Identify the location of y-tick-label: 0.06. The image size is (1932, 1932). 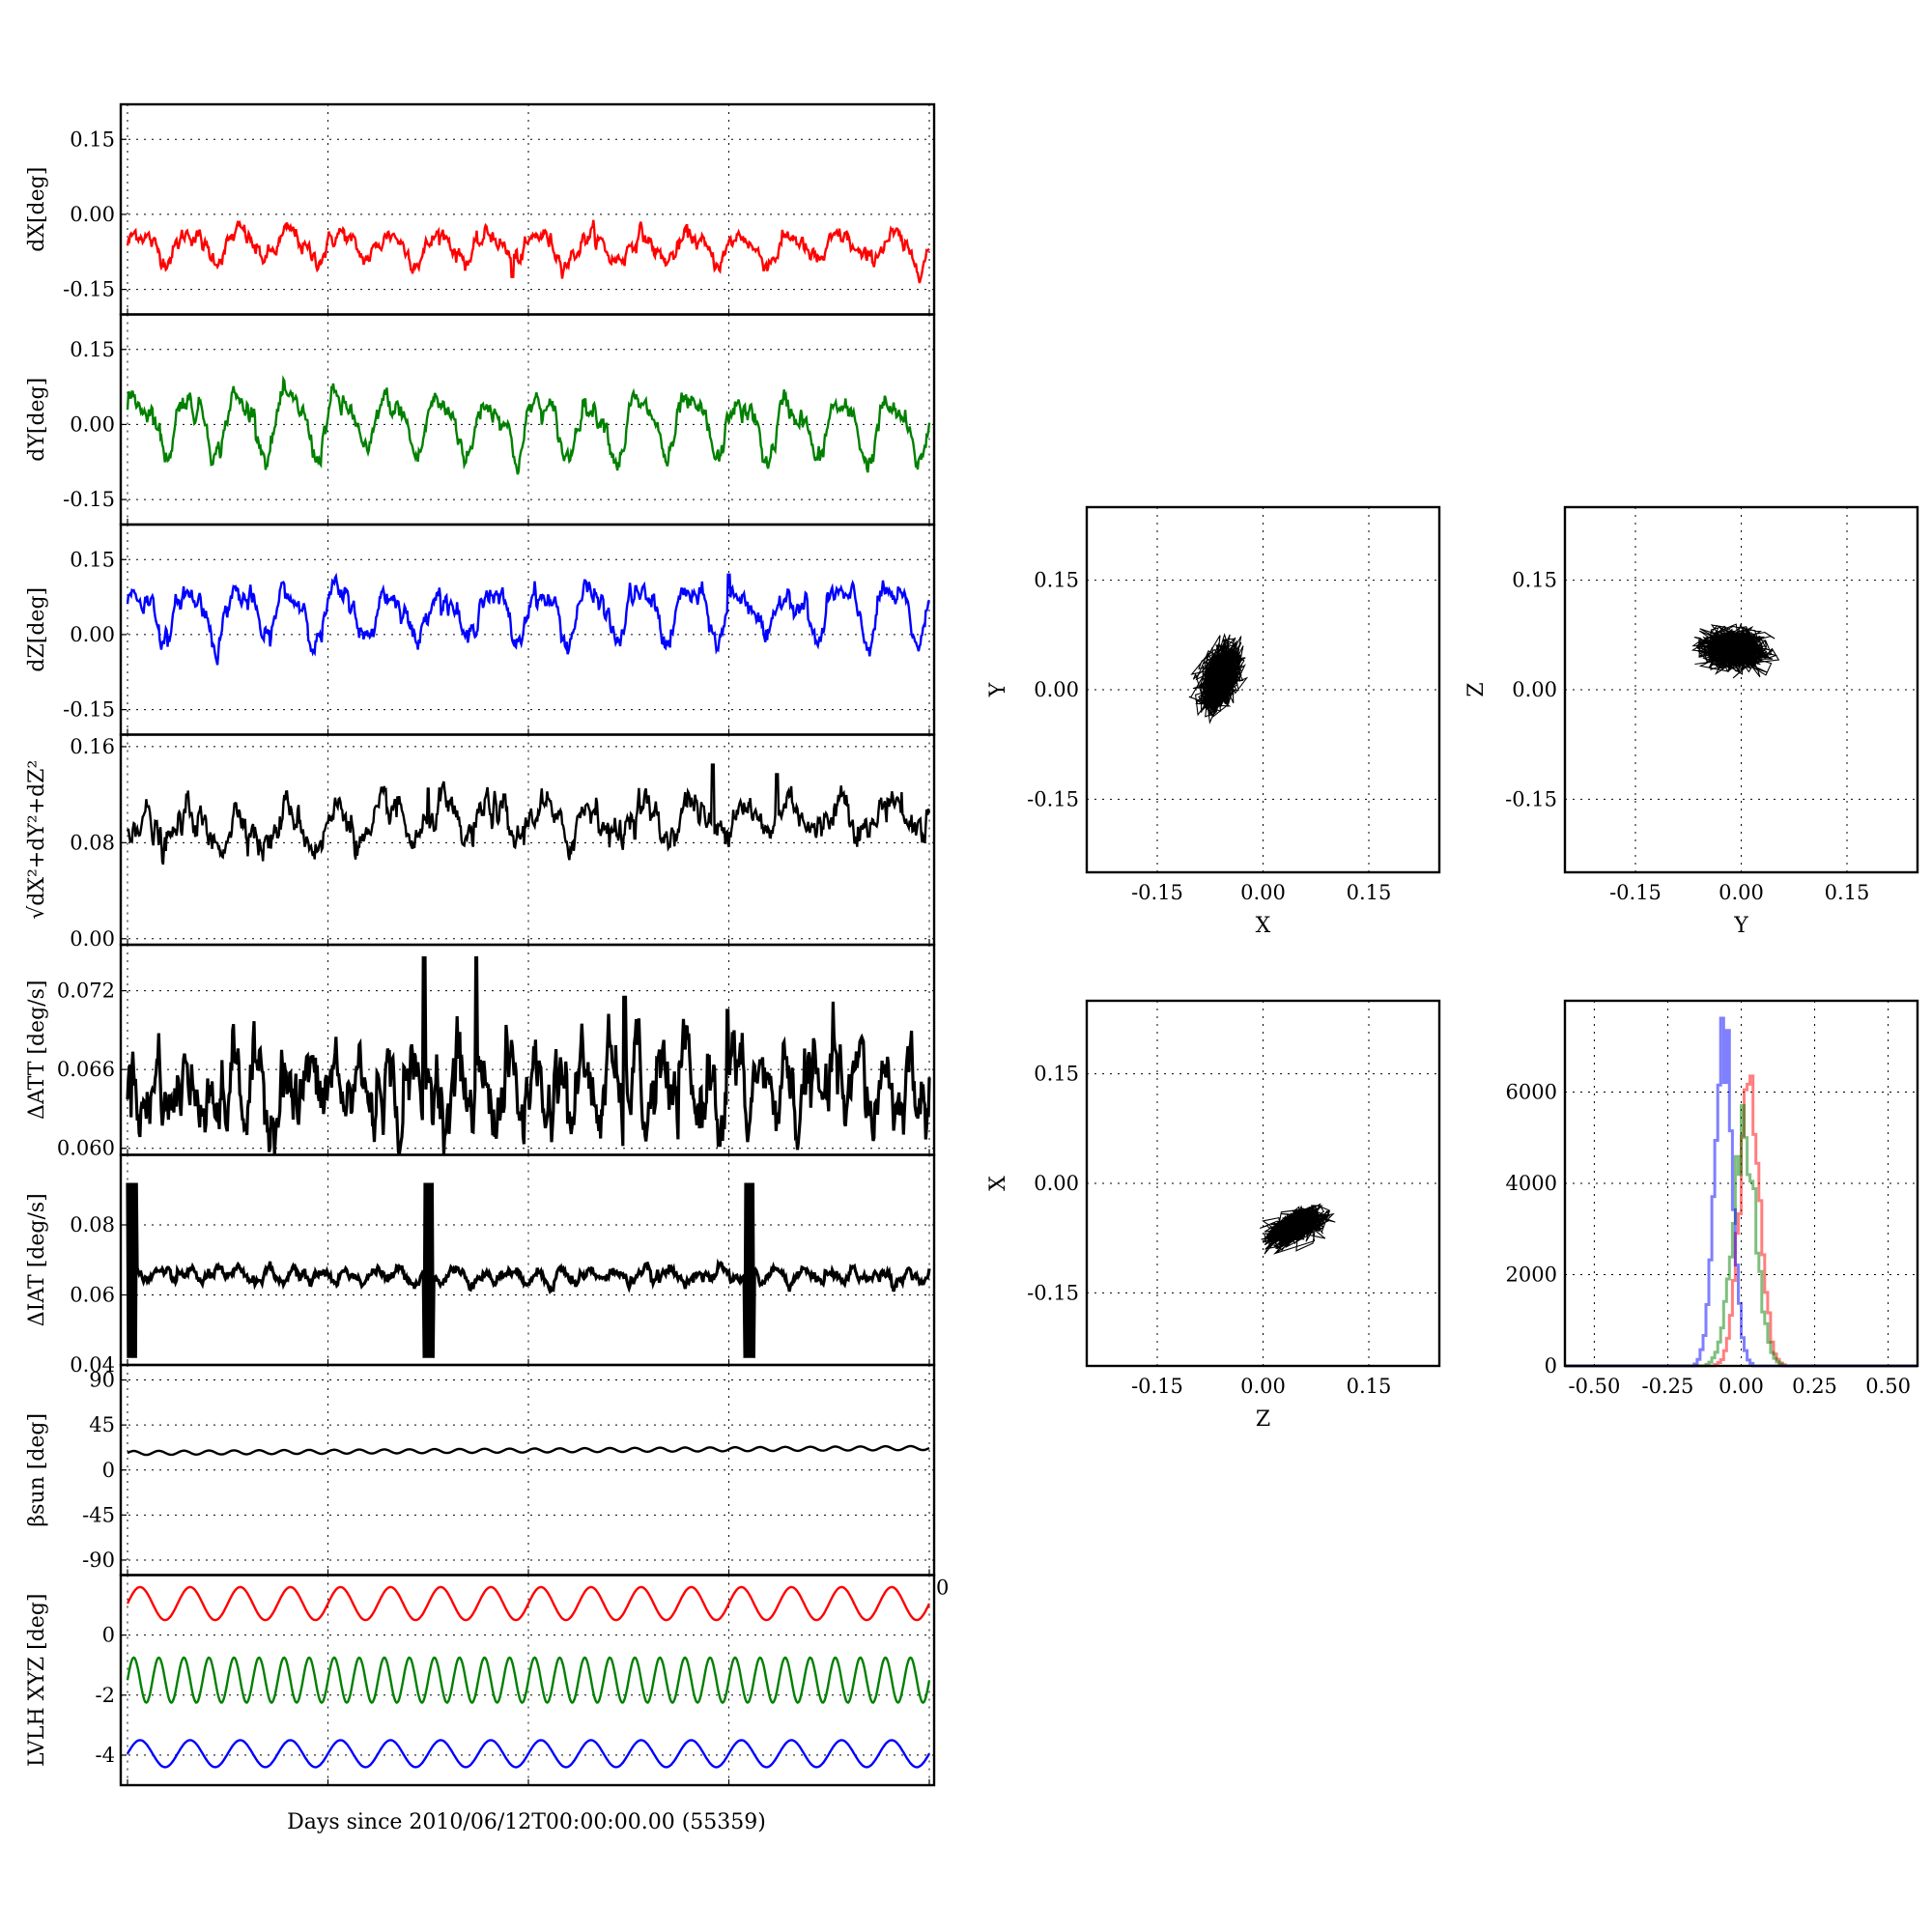
(92, 1295).